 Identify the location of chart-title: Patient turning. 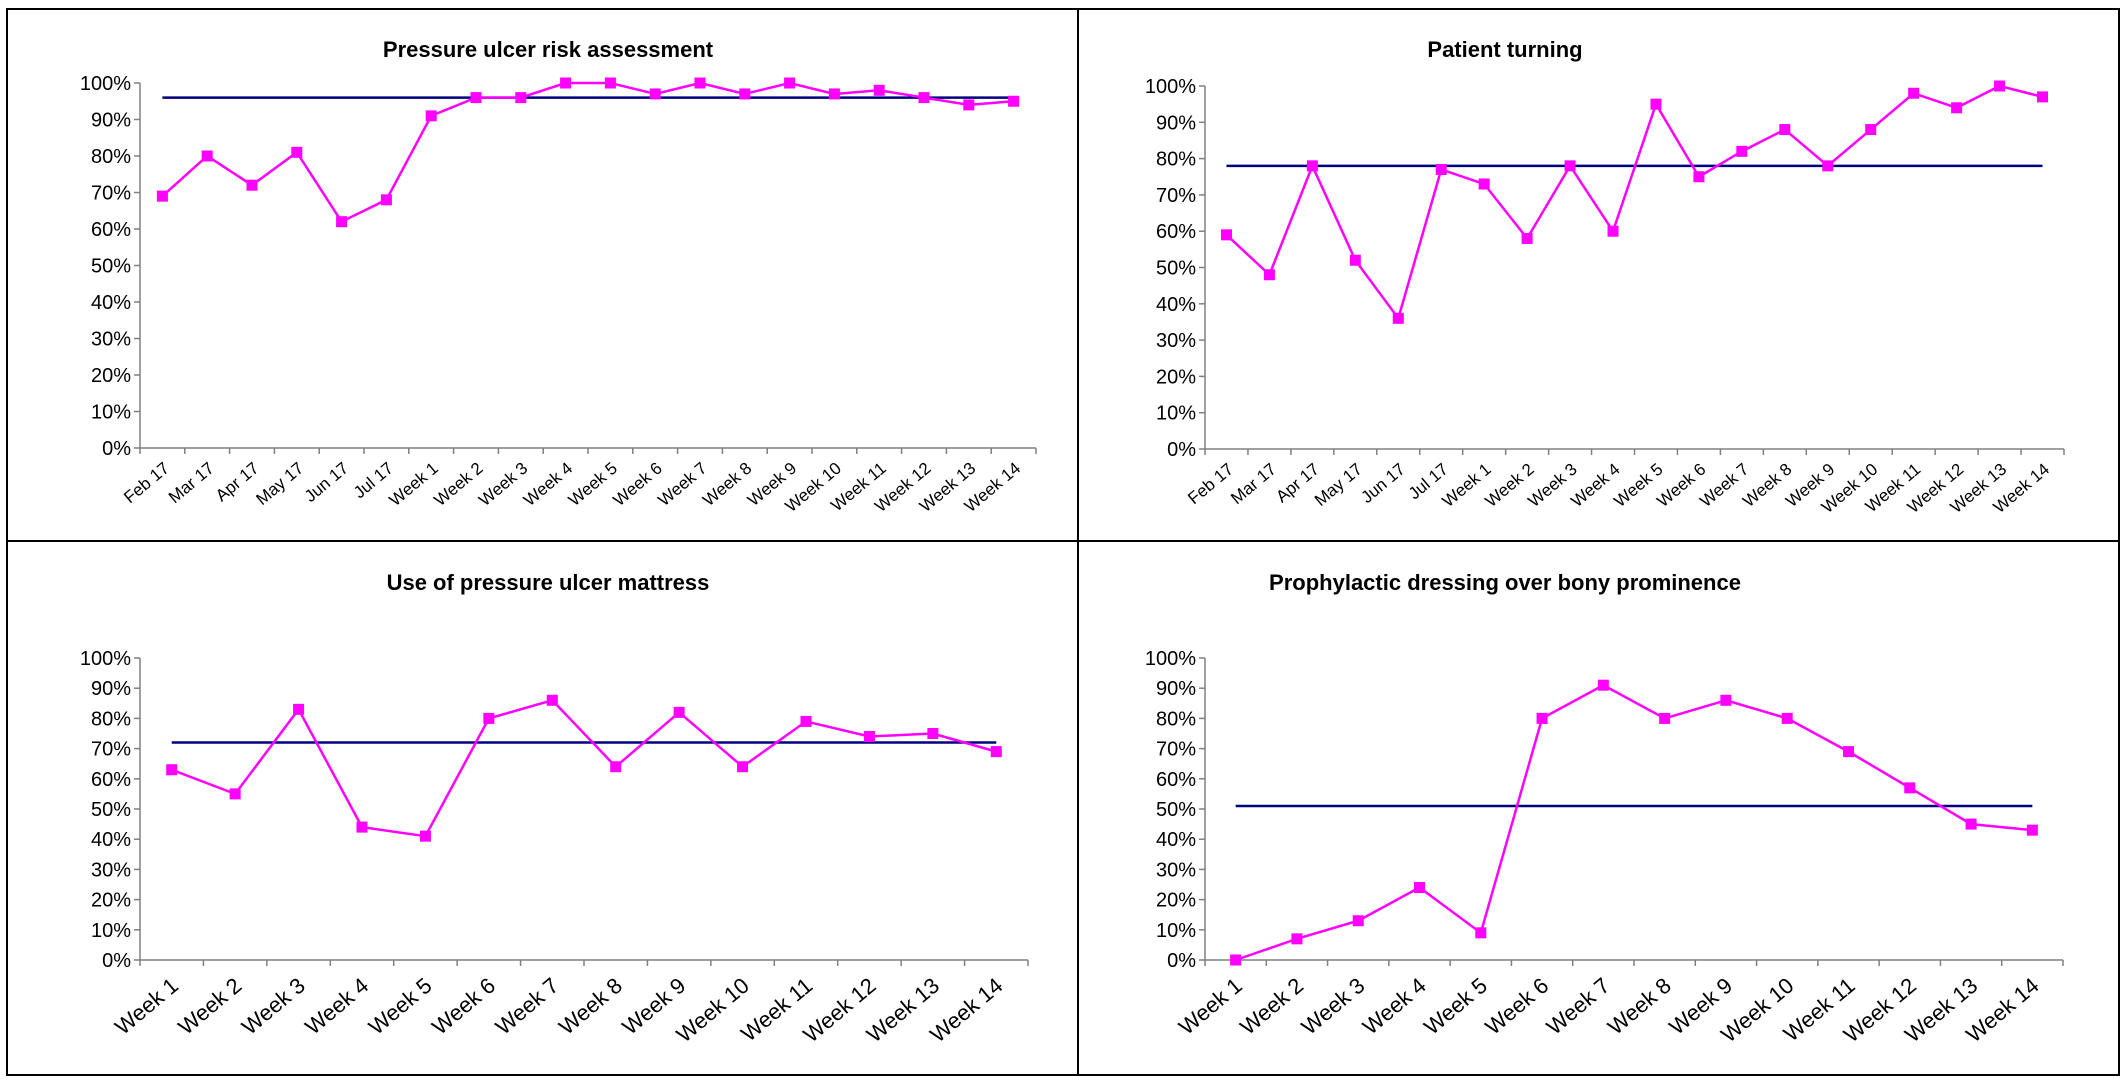
(1504, 49).